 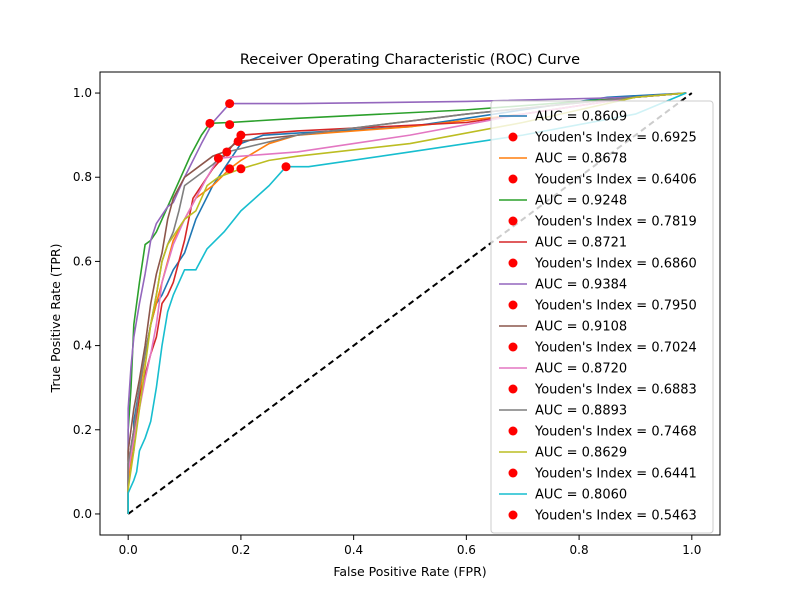 What do you see at coordinates (579, 550) in the screenshot?
I see `x-tick-label: 0.8` at bounding box center [579, 550].